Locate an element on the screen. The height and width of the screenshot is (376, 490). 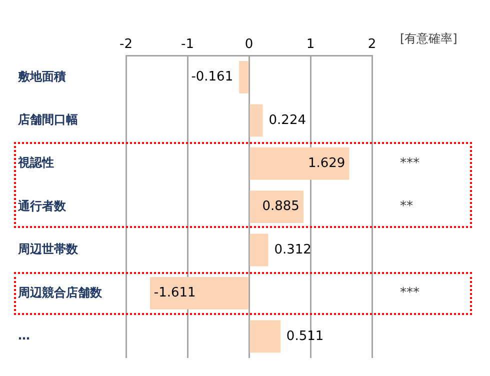
y-tick-label: 通行者数 is located at coordinates (42, 205).